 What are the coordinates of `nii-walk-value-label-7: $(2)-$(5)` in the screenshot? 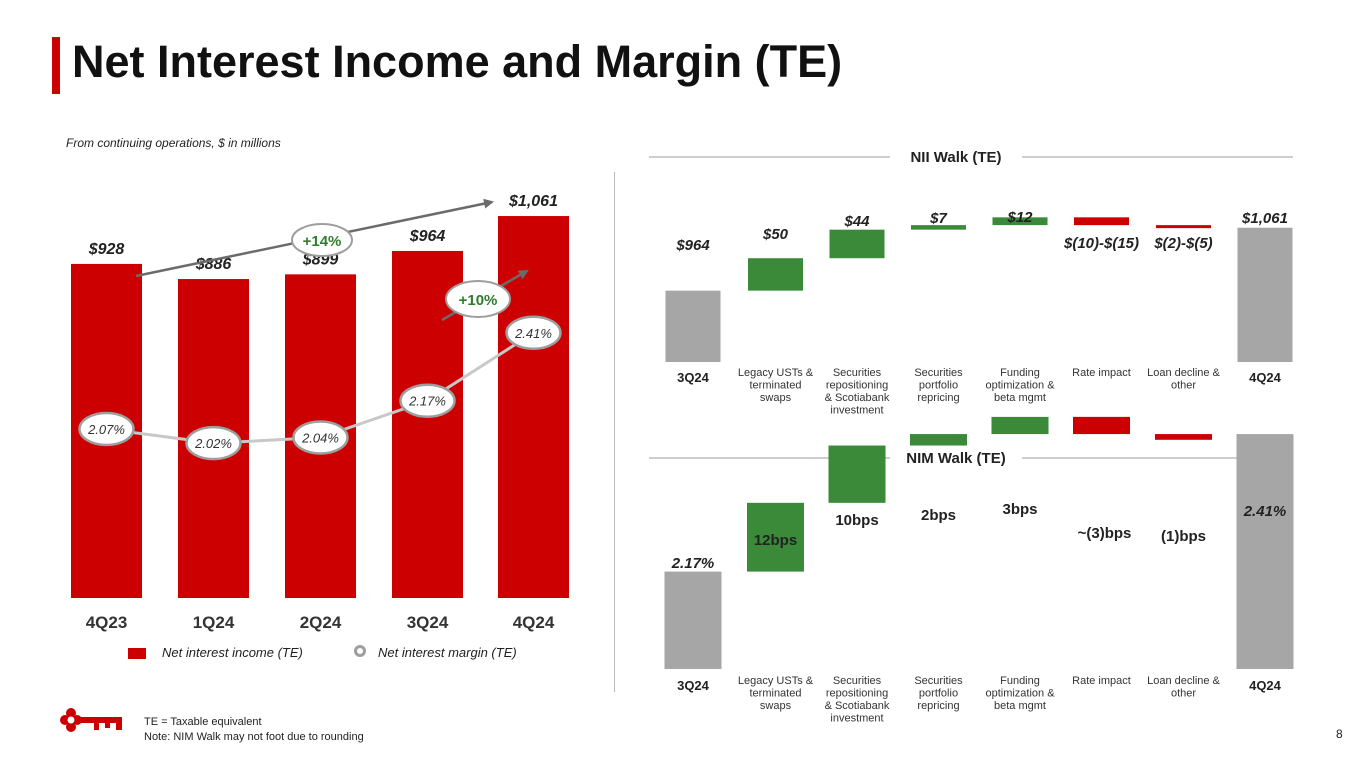 It's located at (1182, 243).